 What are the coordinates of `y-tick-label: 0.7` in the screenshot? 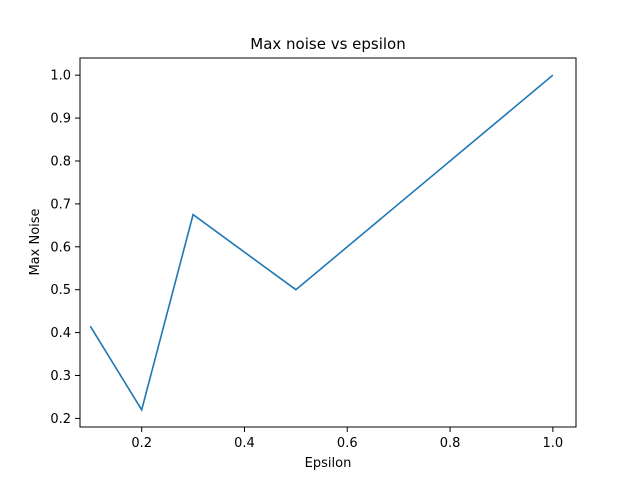 It's located at (60, 204).